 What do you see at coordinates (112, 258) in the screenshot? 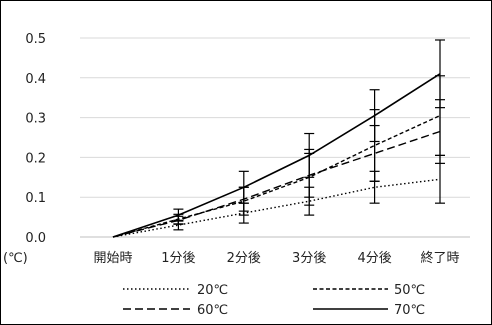
I see `x-tick-label: 開始時` at bounding box center [112, 258].